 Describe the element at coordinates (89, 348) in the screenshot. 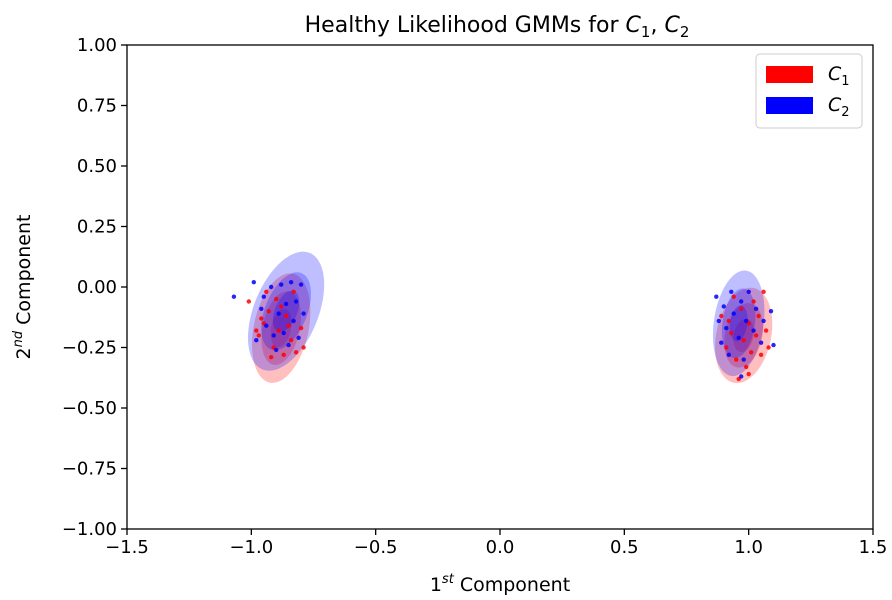

I see `y-tick-label: −0.25` at that location.